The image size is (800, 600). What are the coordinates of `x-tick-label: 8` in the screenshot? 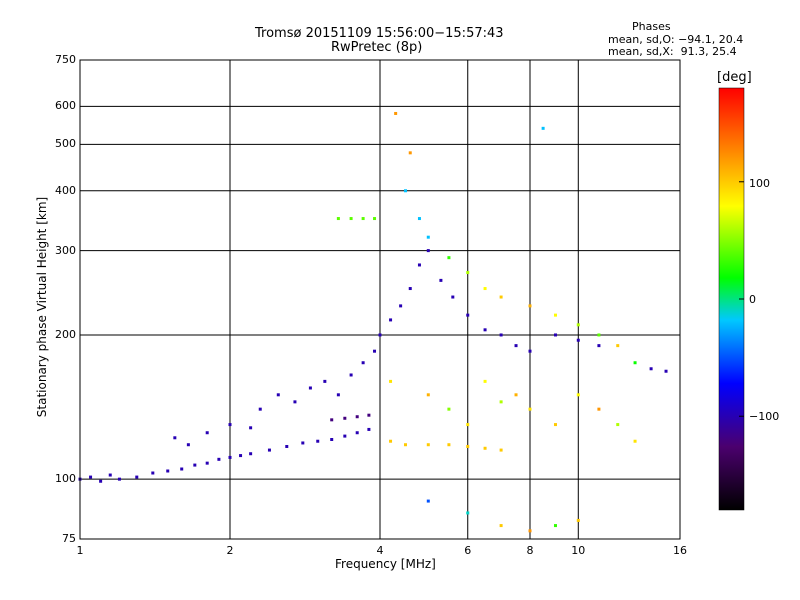 It's located at (530, 550).